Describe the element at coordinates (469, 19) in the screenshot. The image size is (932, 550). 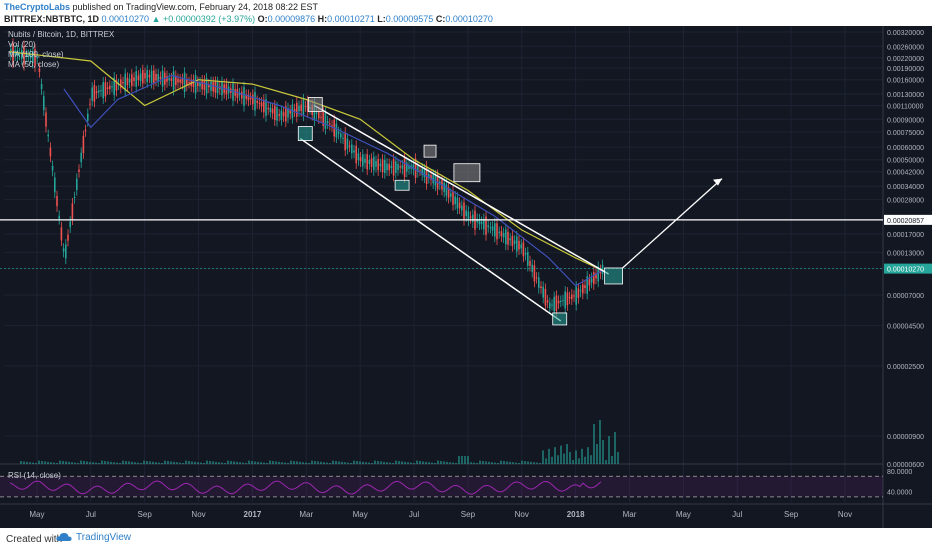
I see `close-value: 0.00010270` at that location.